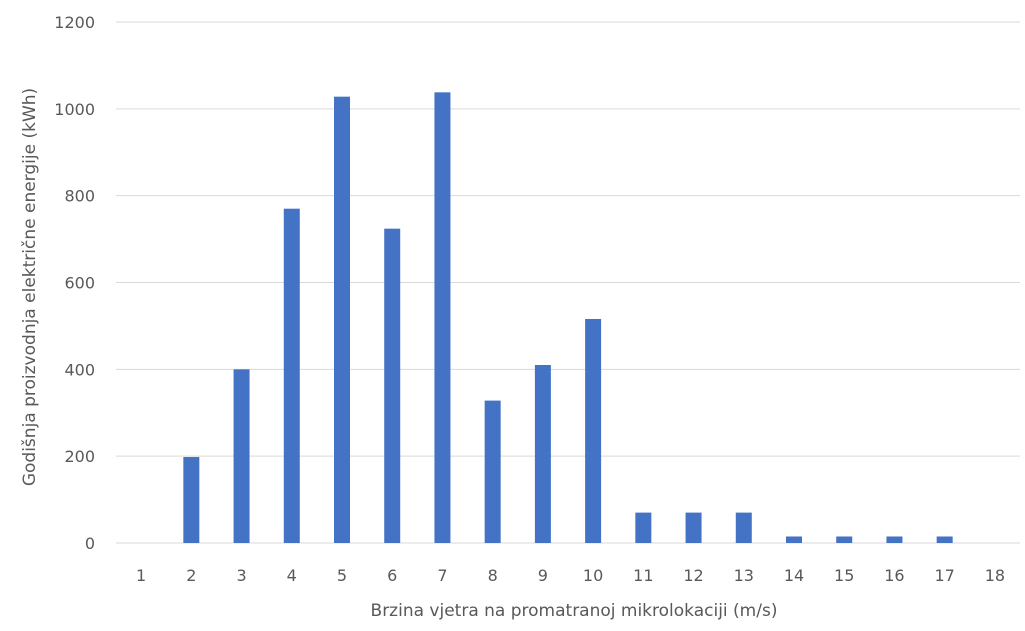  Describe the element at coordinates (570, 575) in the screenshot. I see `x-axis-ticks: 1 2 3 4 5 6 7 8 9 10 11 12 13 14 15 16 17 18` at that location.